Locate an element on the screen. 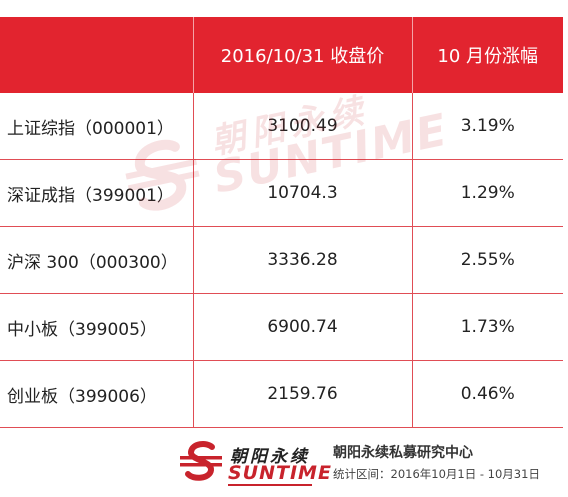 The image size is (568, 497). statistics-period: 统计区间：2016年10月1日 - 10月31日 is located at coordinates (436, 474).